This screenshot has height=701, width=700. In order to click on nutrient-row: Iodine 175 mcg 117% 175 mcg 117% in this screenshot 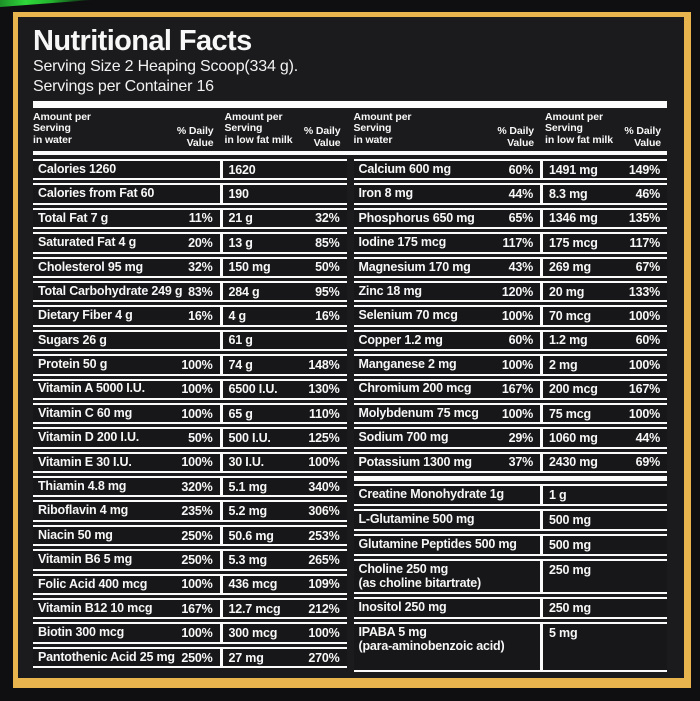, I will do `click(510, 243)`.